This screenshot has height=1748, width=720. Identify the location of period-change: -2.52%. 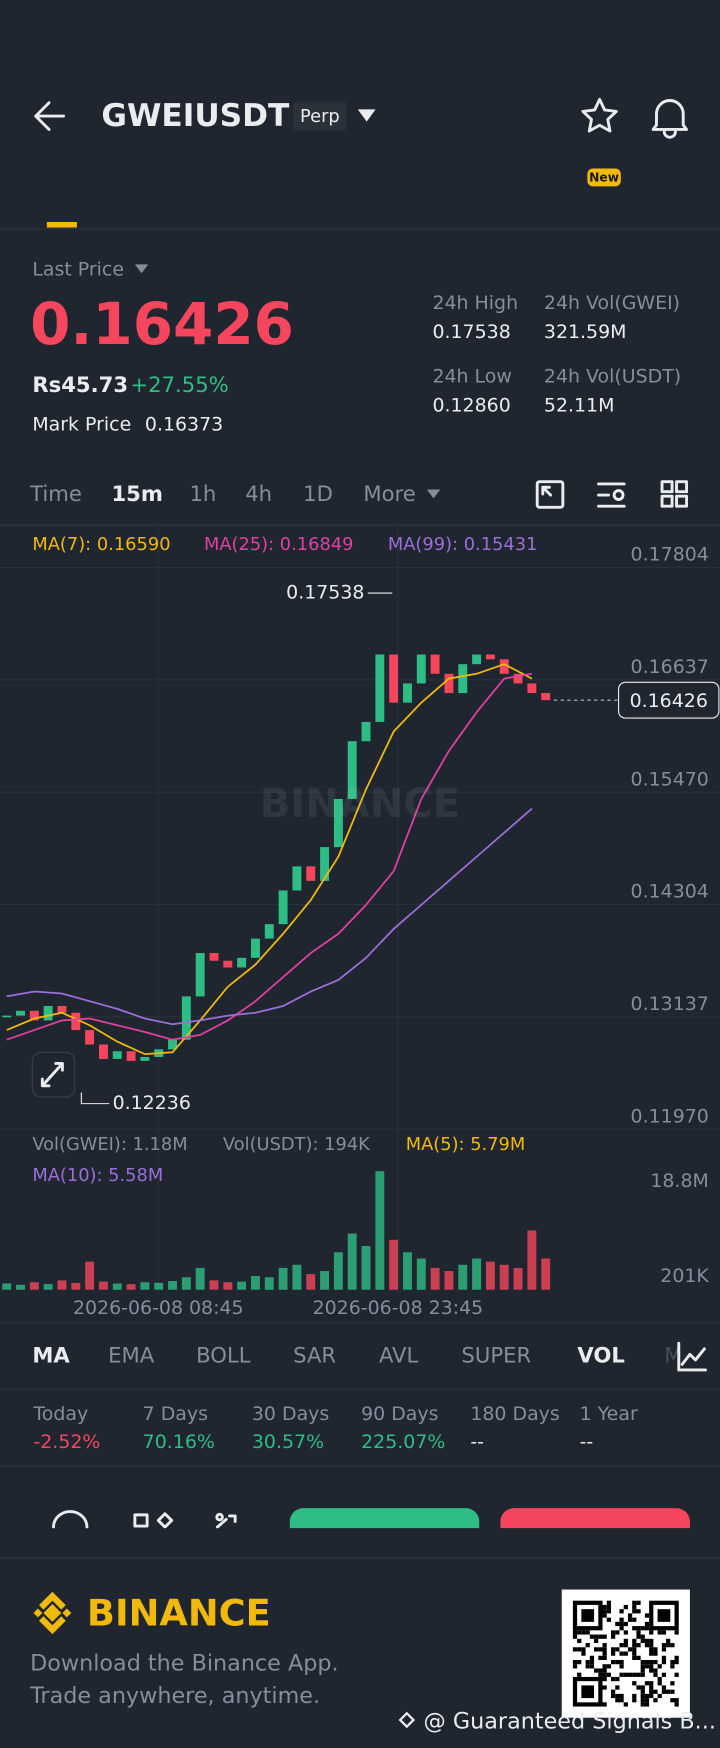
(66, 1442).